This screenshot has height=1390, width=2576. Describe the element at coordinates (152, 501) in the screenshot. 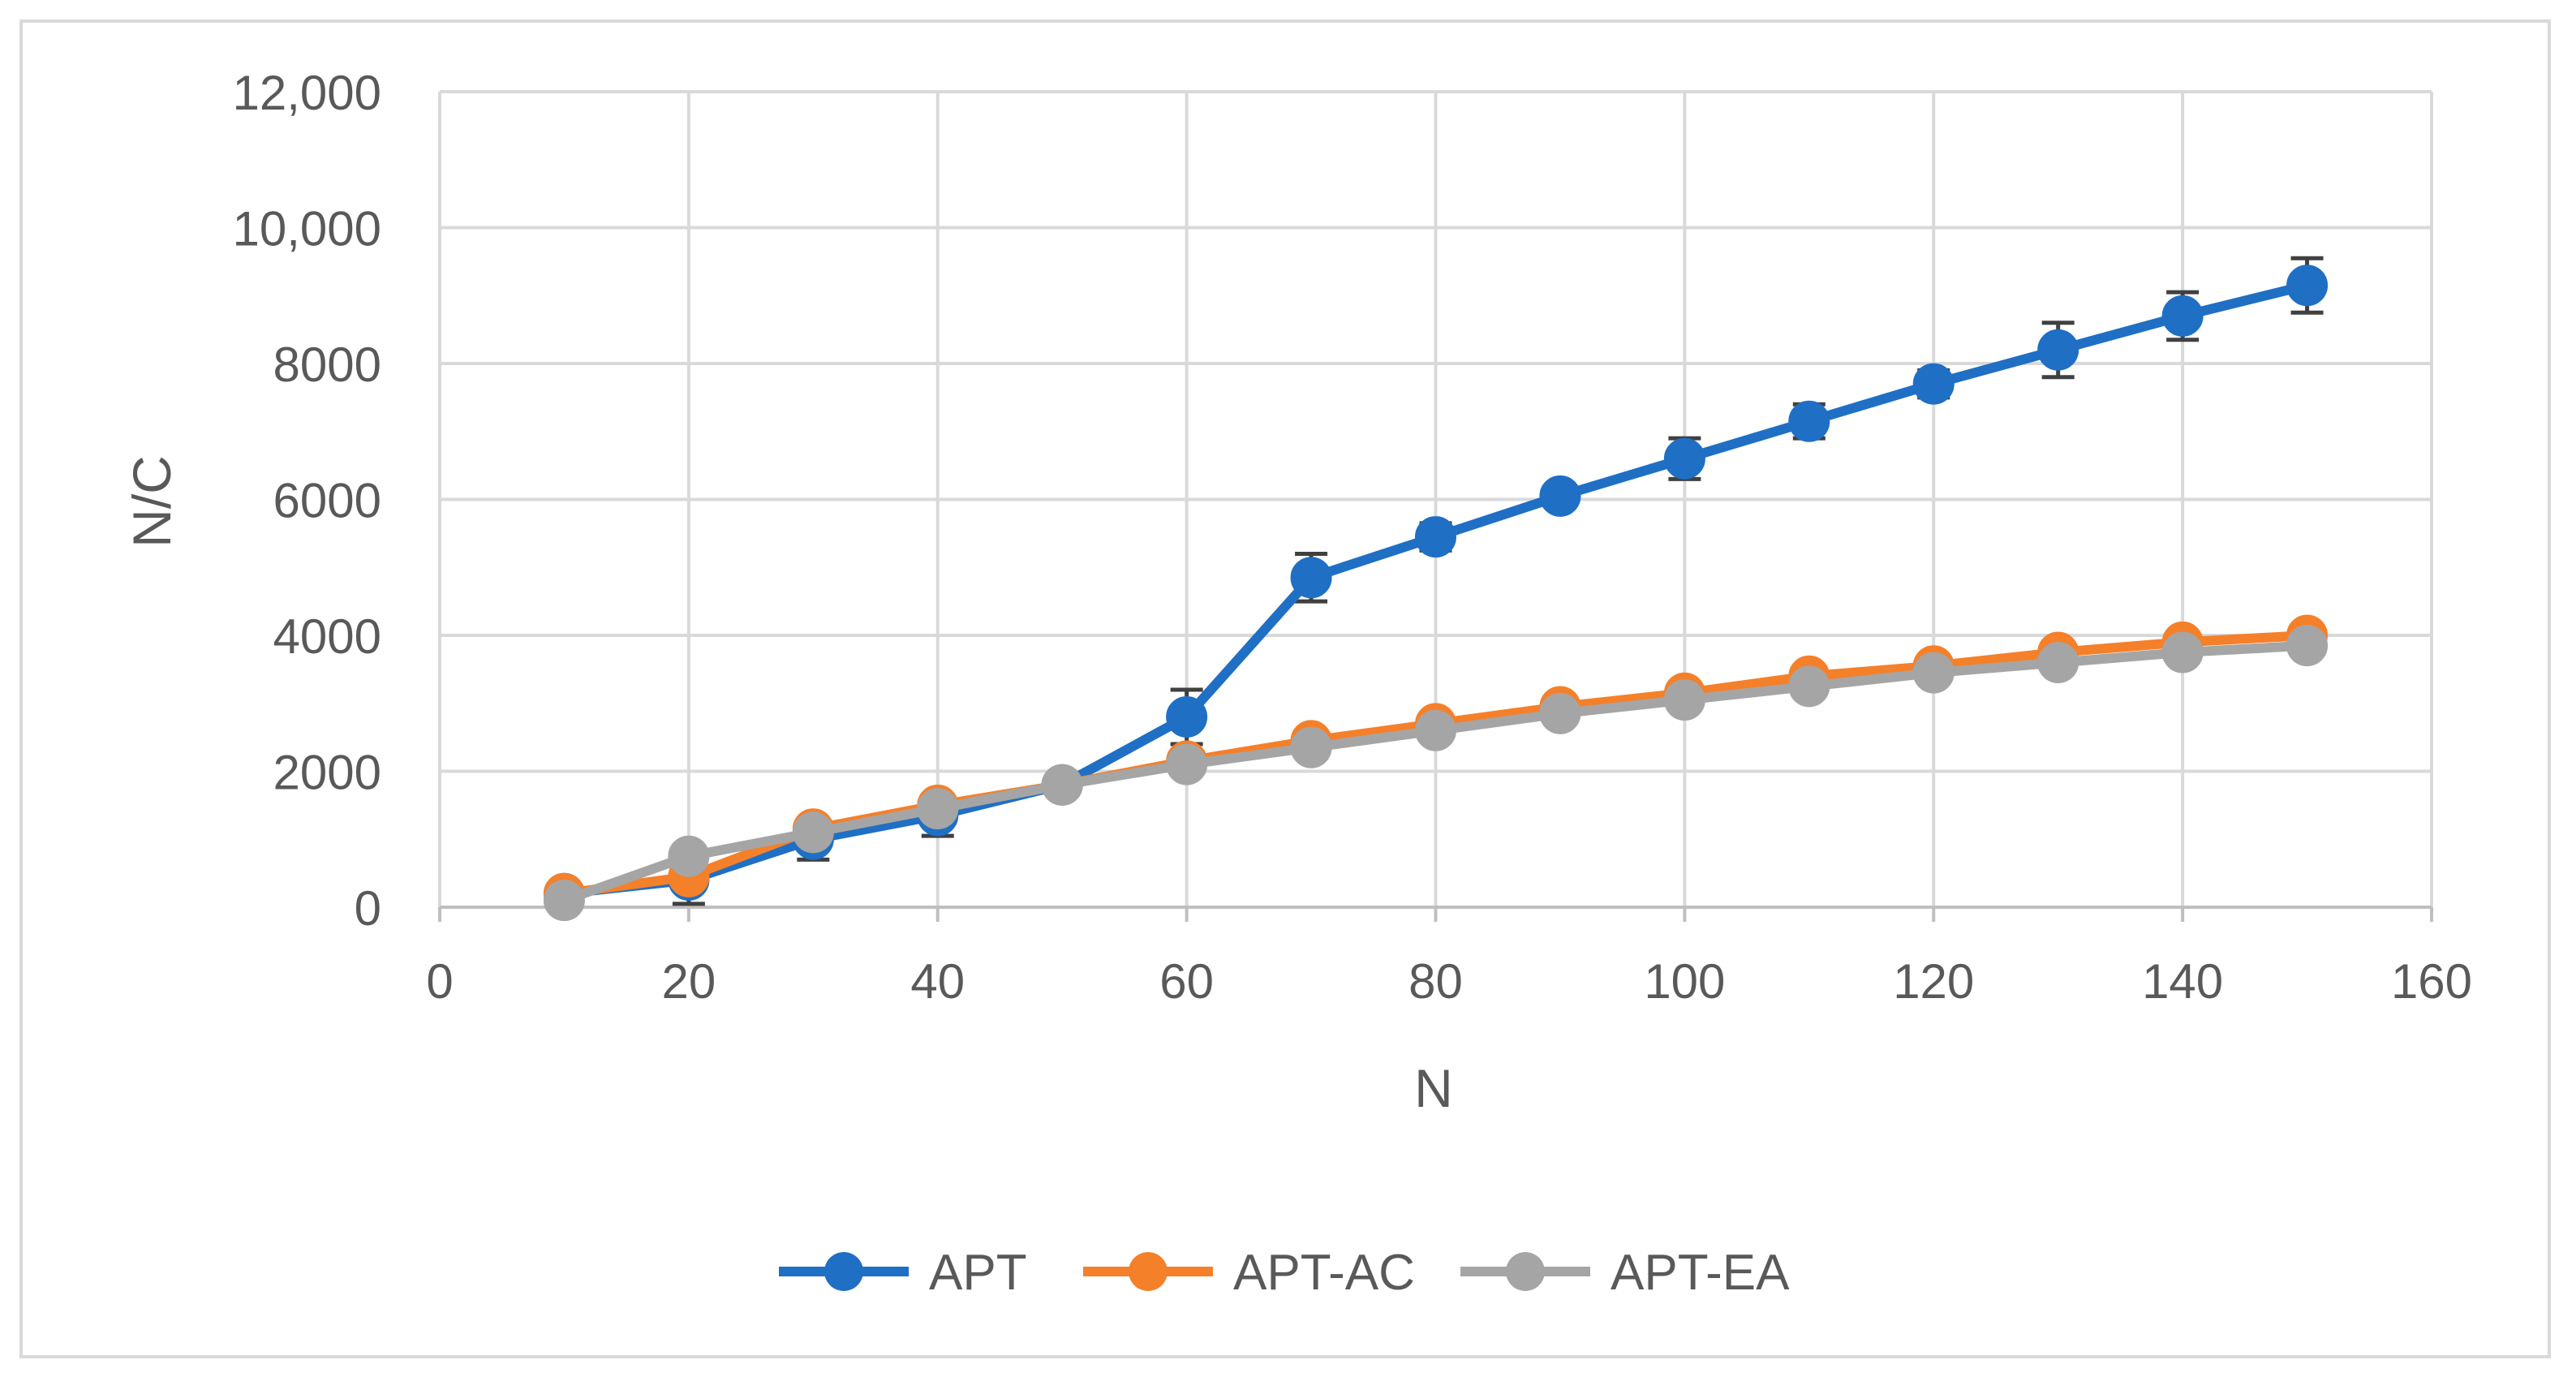

I see `y-axis-title: N/C` at that location.